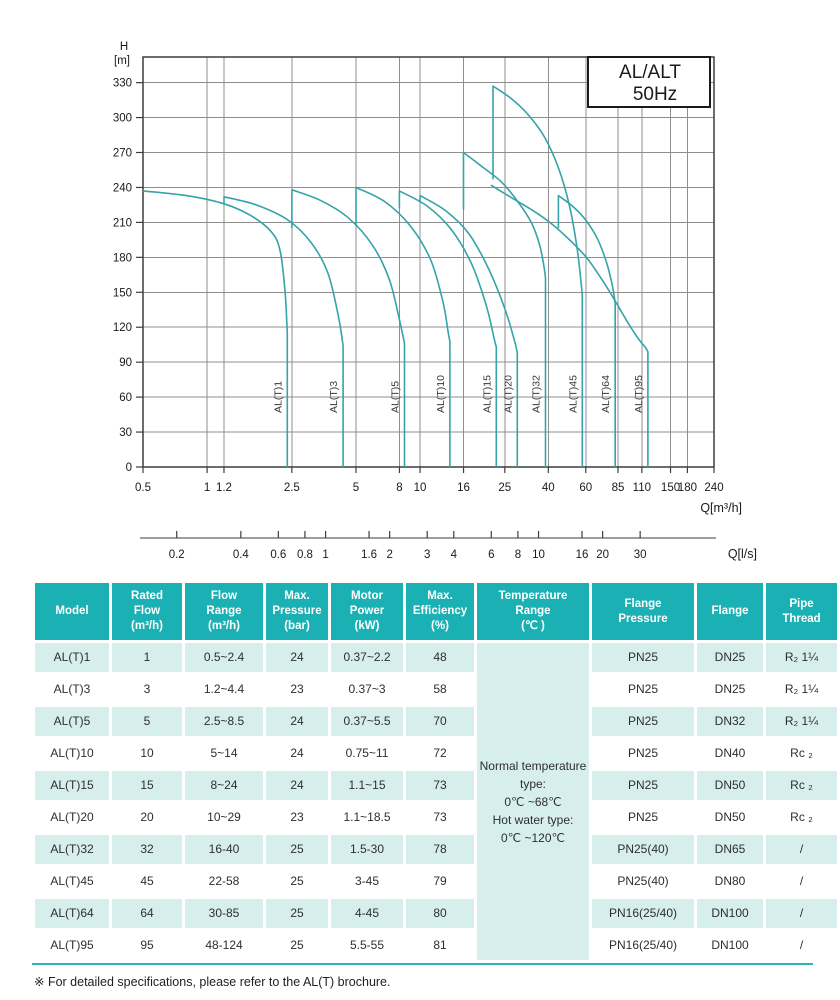  I want to click on y-tick-label: 0, so click(129, 468).